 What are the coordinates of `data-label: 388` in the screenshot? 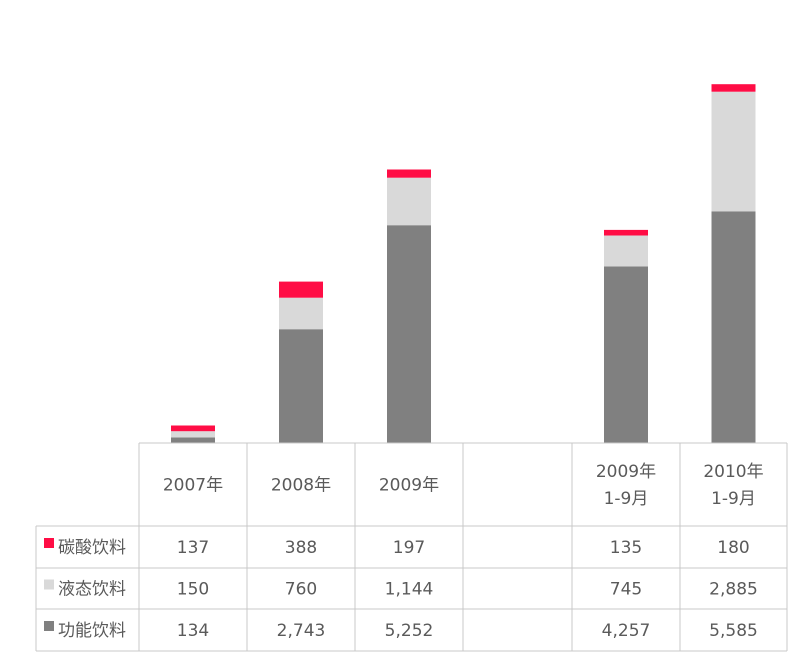 It's located at (301, 548).